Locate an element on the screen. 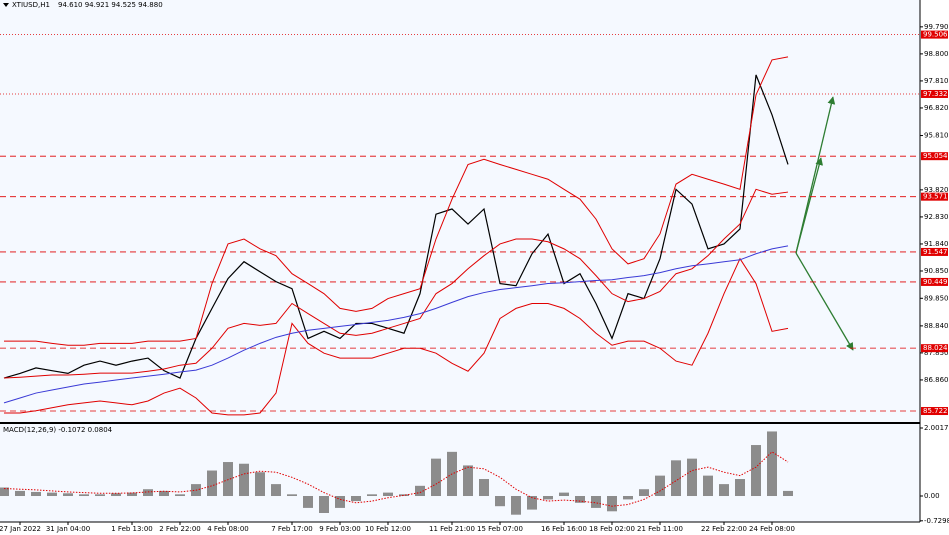 This screenshot has height=535, width=949. x-tick-label: 18 Feb 02:00 is located at coordinates (612, 529).